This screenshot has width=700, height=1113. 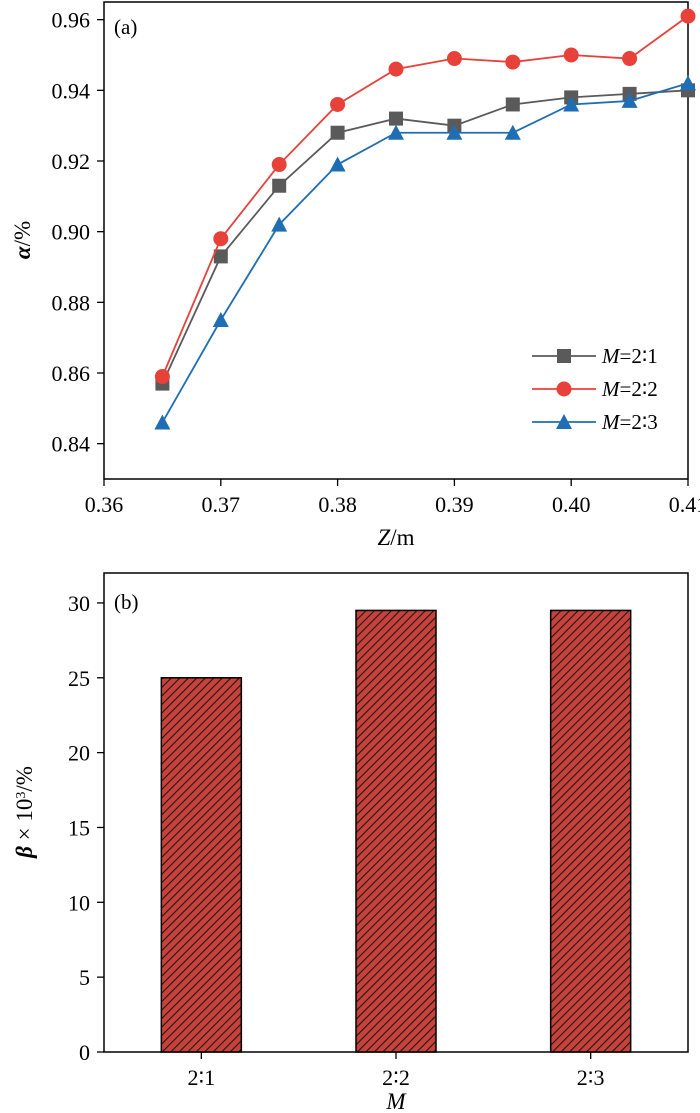 I want to click on x-axis-ticks-b: 2∶1 2∶2 2∶3, so click(x=396, y=1071).